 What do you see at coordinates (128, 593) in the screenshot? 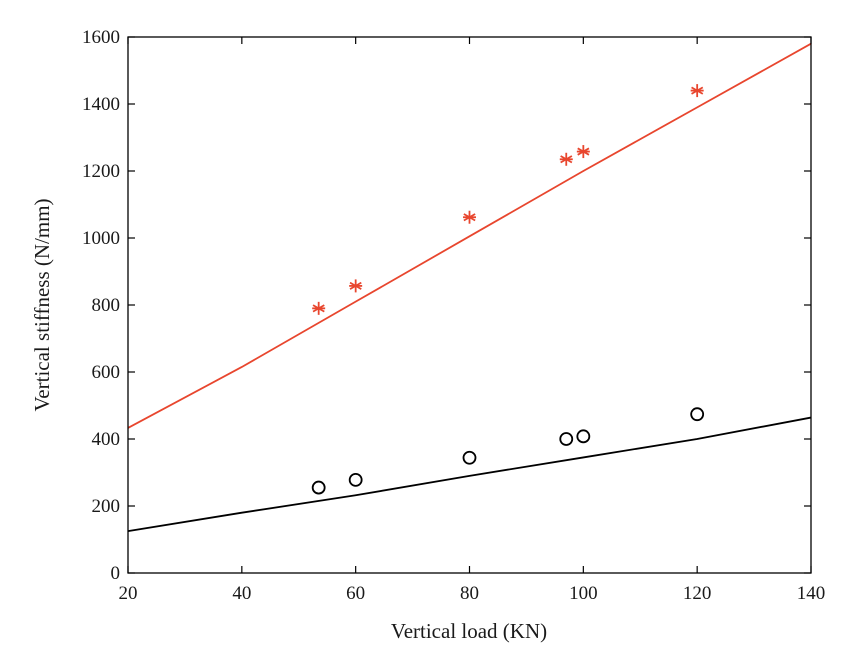
I see `x-tick-label: 20` at bounding box center [128, 593].